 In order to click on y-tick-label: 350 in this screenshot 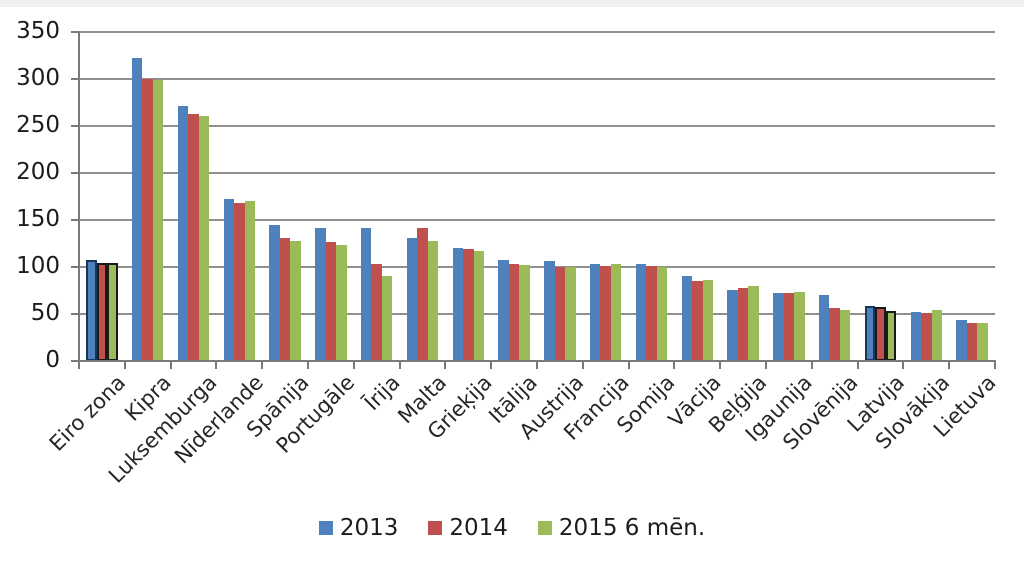, I will do `click(38, 31)`.